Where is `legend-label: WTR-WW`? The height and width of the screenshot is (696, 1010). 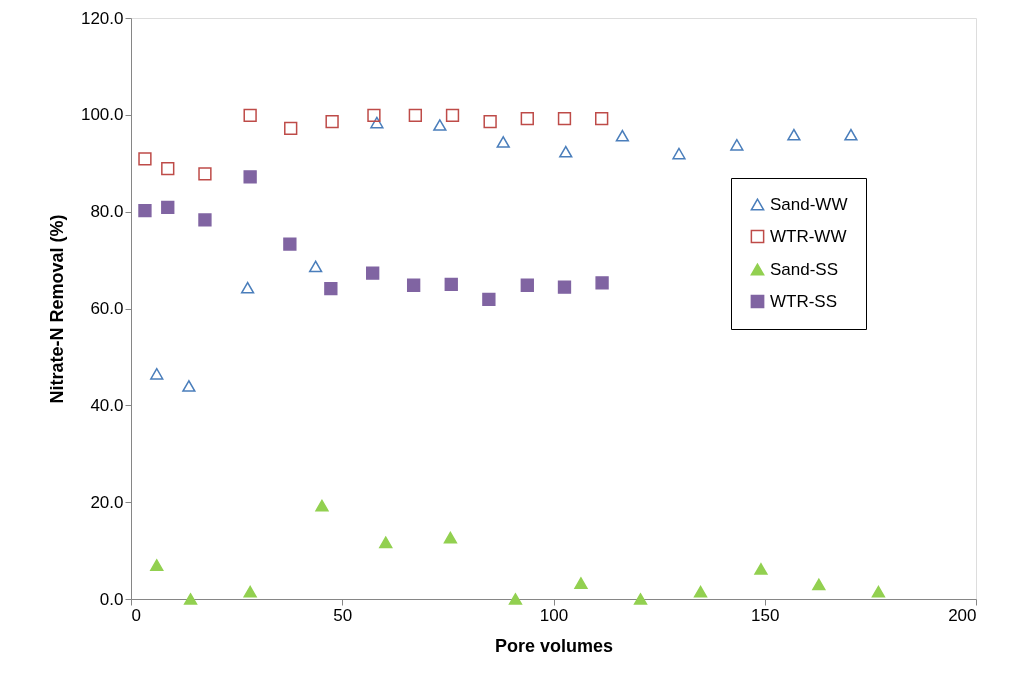 legend-label: WTR-WW is located at coordinates (808, 236).